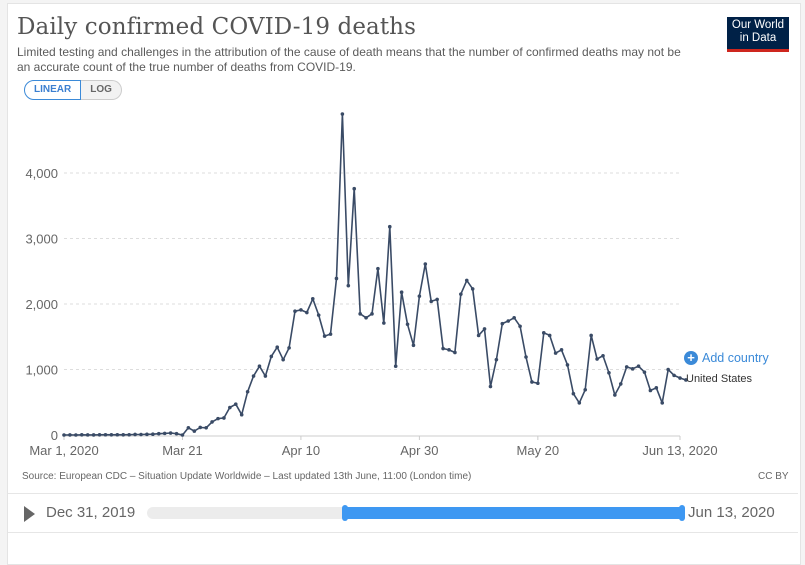  Describe the element at coordinates (101, 90) in the screenshot. I see `log-scale-button: LOG` at that location.